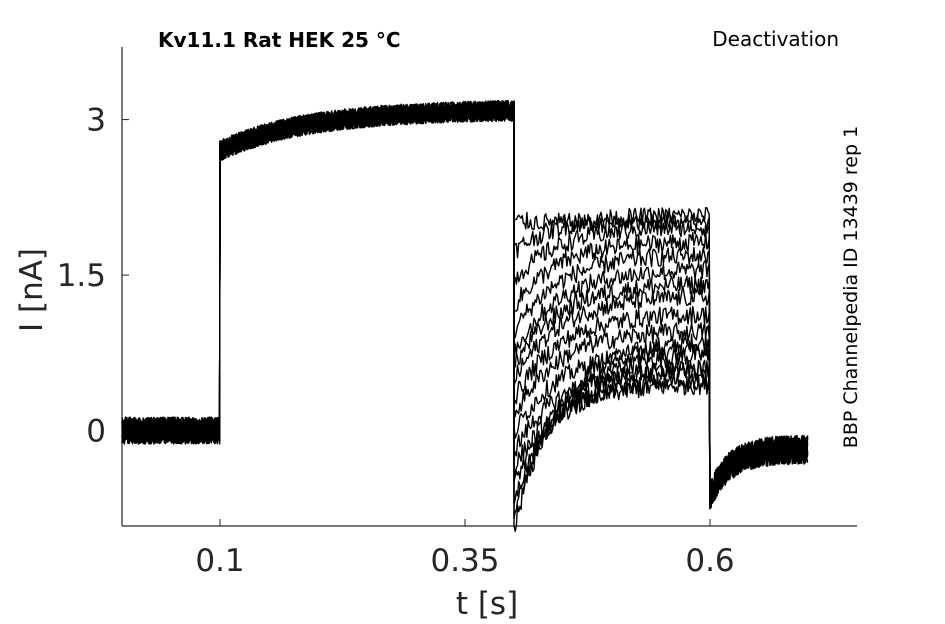  Describe the element at coordinates (81, 276) in the screenshot. I see `y-tick-label: 1.5` at that location.